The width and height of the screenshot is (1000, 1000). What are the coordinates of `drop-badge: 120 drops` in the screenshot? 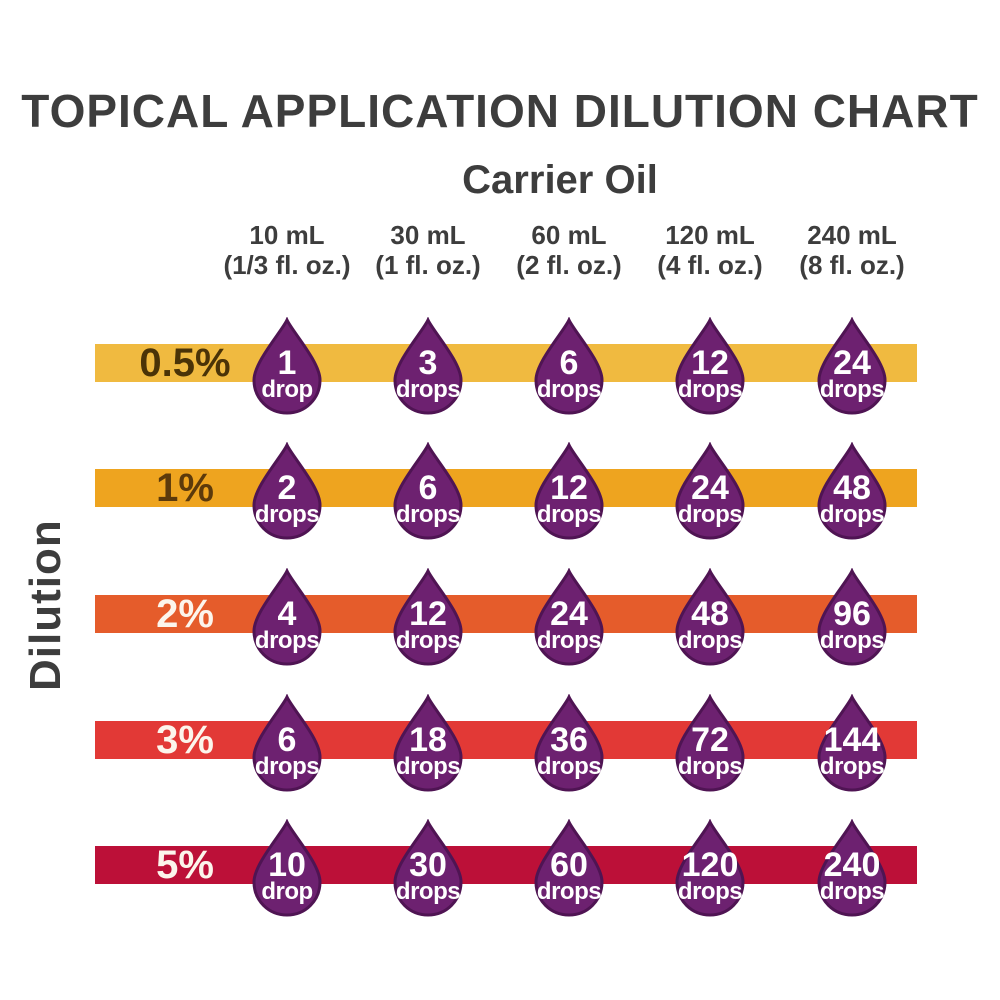 It's located at (710, 868).